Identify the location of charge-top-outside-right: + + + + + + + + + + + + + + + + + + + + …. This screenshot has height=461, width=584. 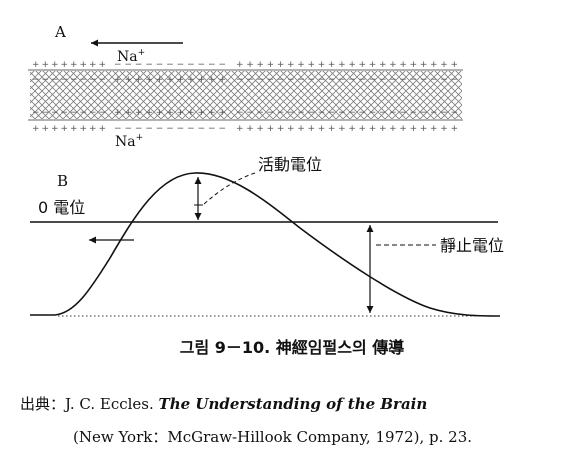
(347, 65).